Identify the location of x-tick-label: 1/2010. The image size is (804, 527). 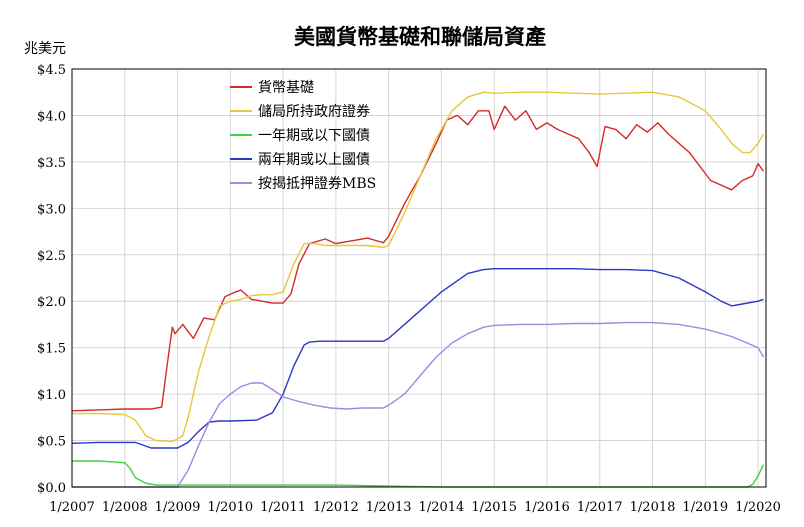
(230, 507).